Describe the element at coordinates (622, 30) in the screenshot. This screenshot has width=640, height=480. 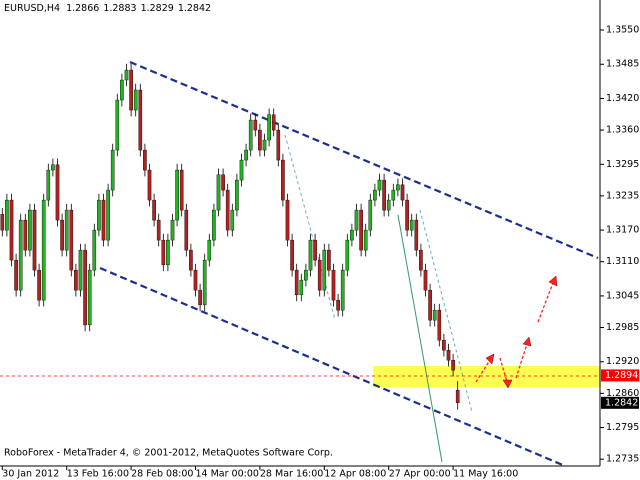
I see `y-tick-label: 1.3550` at that location.